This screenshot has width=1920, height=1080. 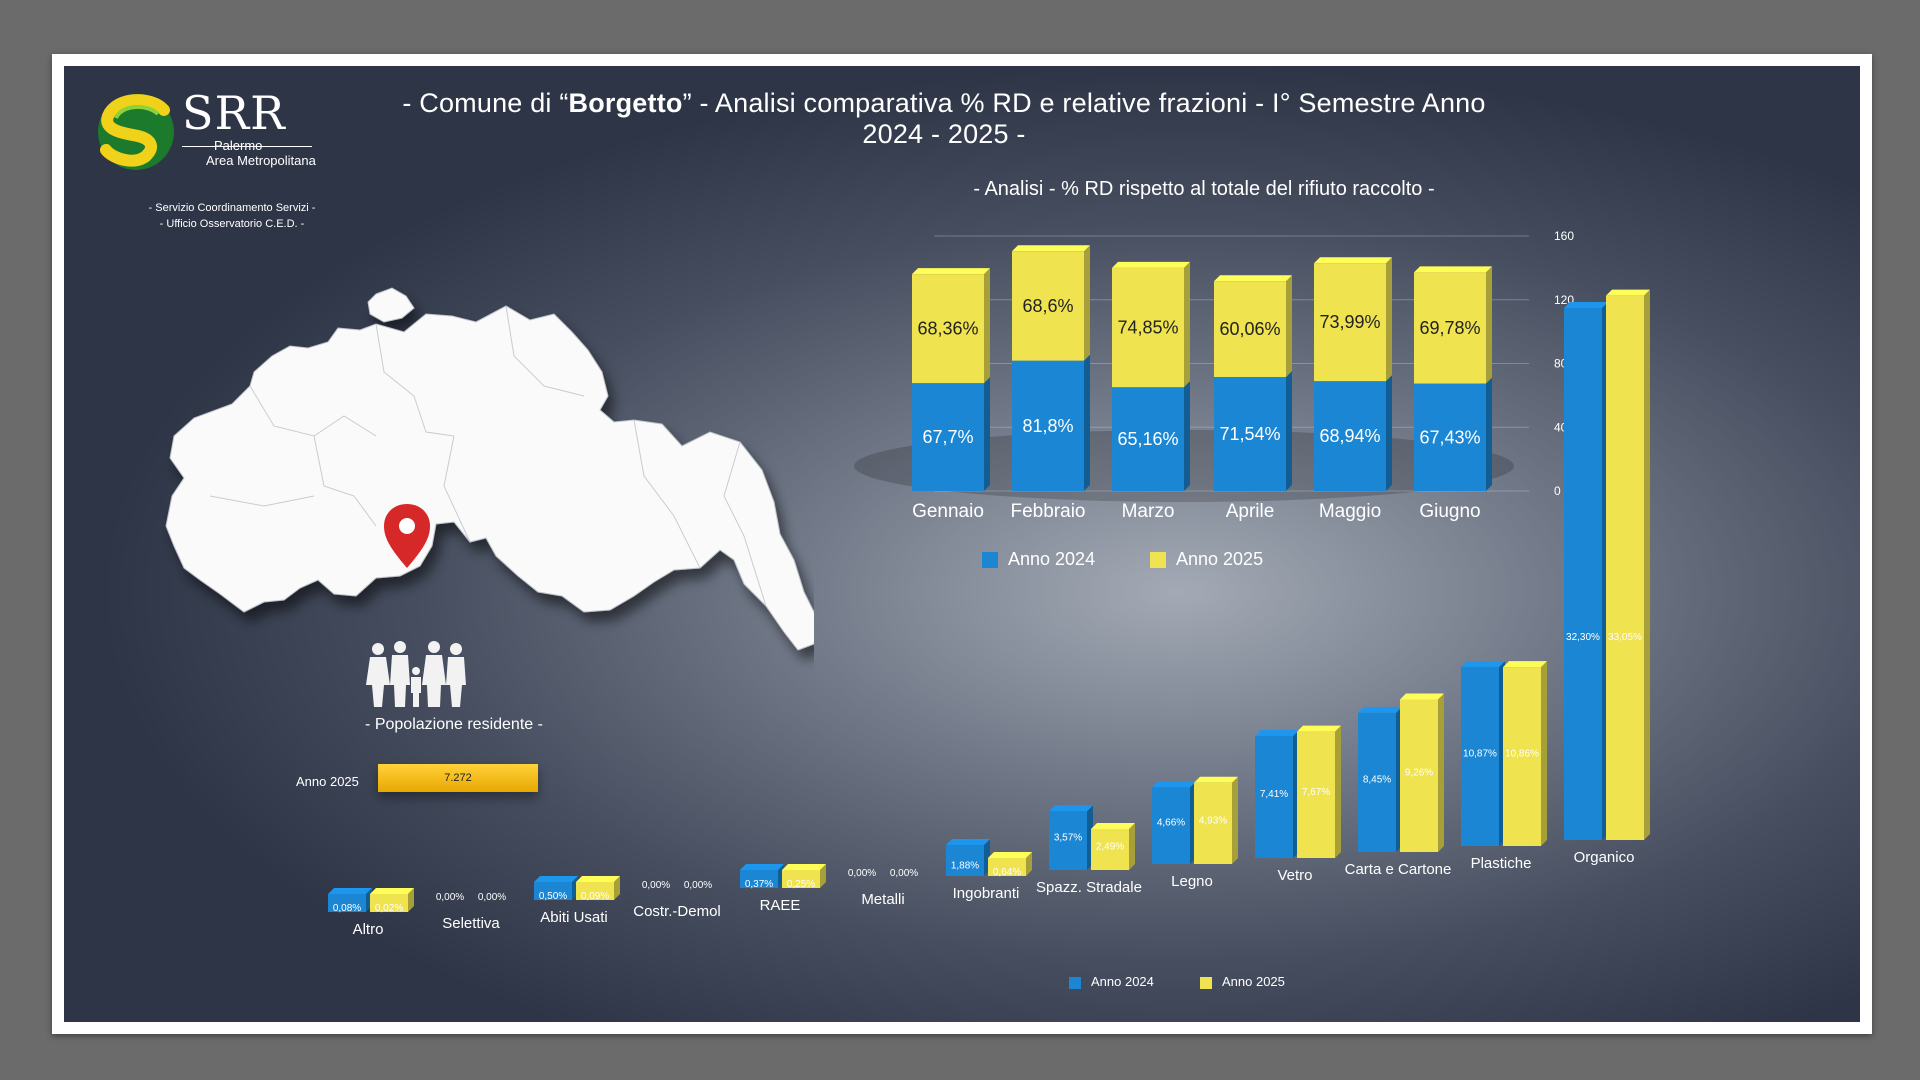 What do you see at coordinates (801, 884) in the screenshot?
I see `fraction-data-label: 0,25%` at bounding box center [801, 884].